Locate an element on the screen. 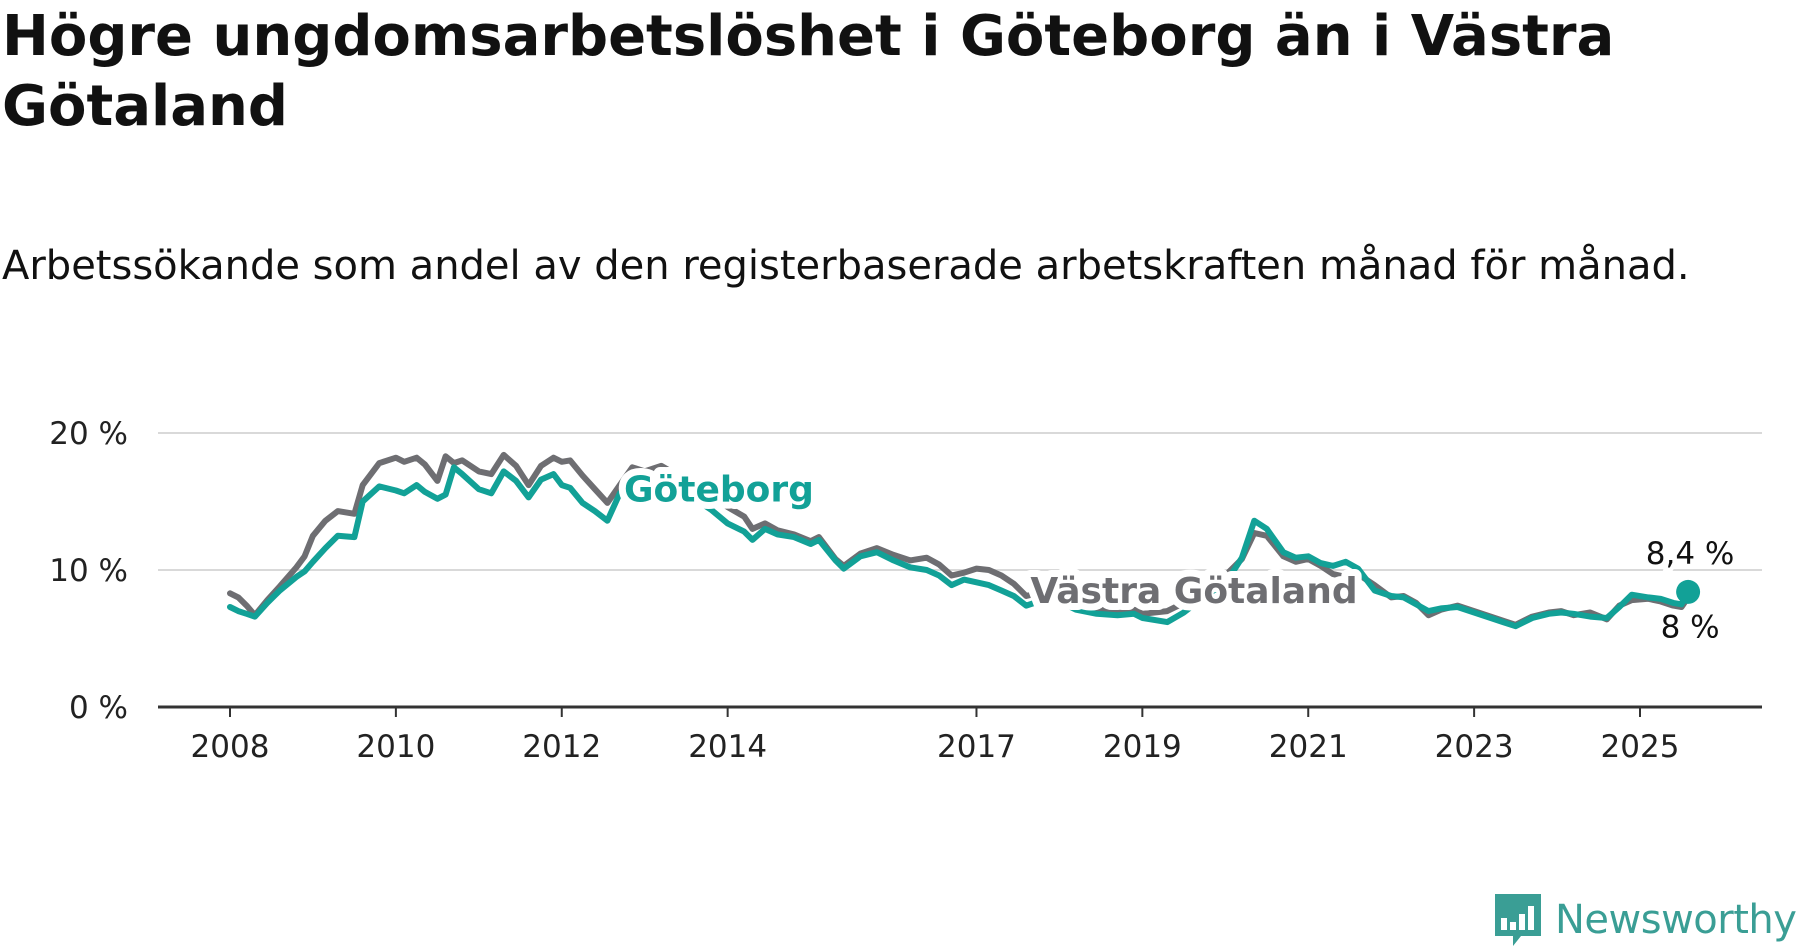 This screenshot has height=950, width=1800. newsworthy-logo: Newsworthy is located at coordinates (1645, 920).